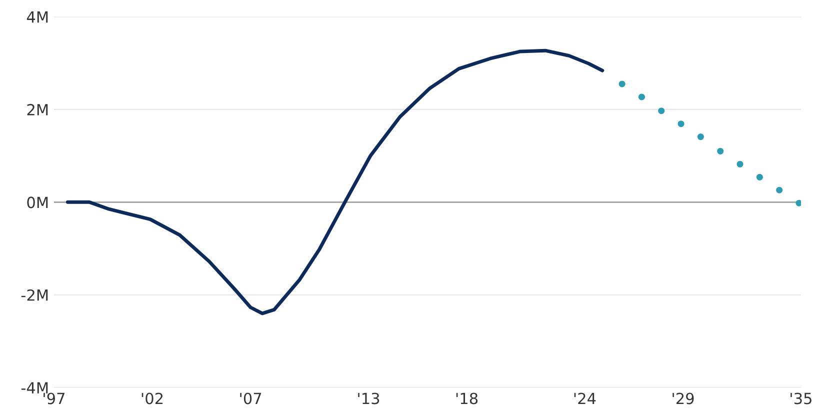  What do you see at coordinates (37, 17) in the screenshot?
I see `y-tick-label: 4M` at bounding box center [37, 17].